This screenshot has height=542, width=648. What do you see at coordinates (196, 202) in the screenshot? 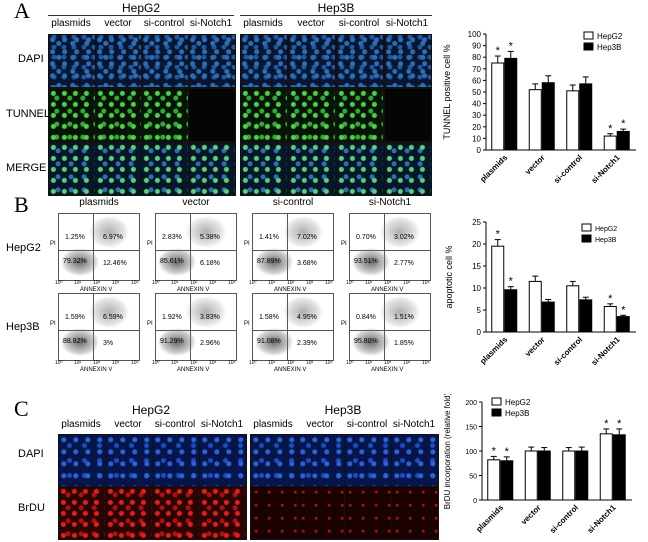
I see `panel-b-col-label: vector` at bounding box center [196, 202].